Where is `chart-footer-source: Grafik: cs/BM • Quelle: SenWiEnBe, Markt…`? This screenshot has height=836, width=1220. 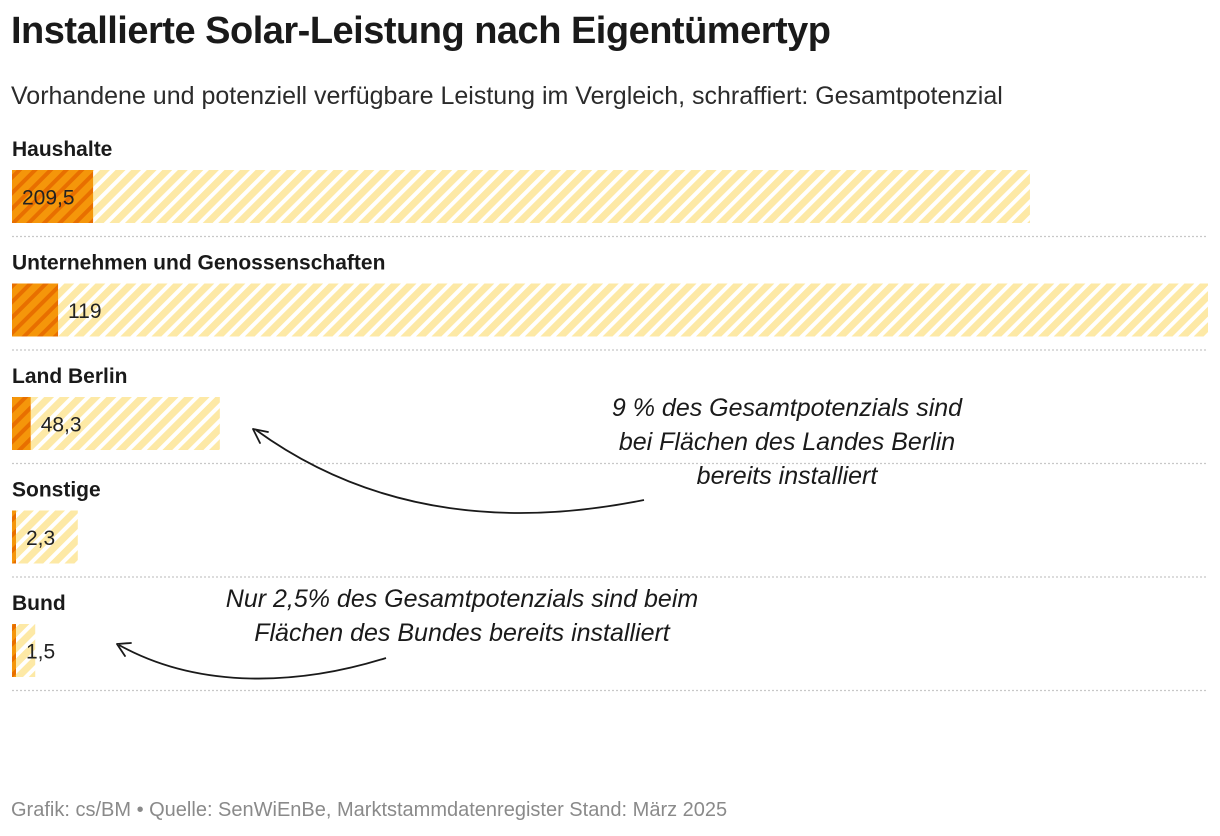 chart-footer-source: Grafik: cs/BM • Quelle: SenWiEnBe, Markt… is located at coordinates (369, 810).